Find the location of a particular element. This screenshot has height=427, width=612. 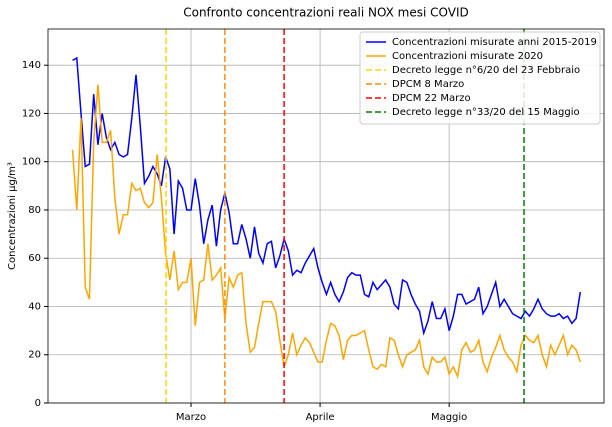

x-tick-label: Maggio is located at coordinates (449, 417).